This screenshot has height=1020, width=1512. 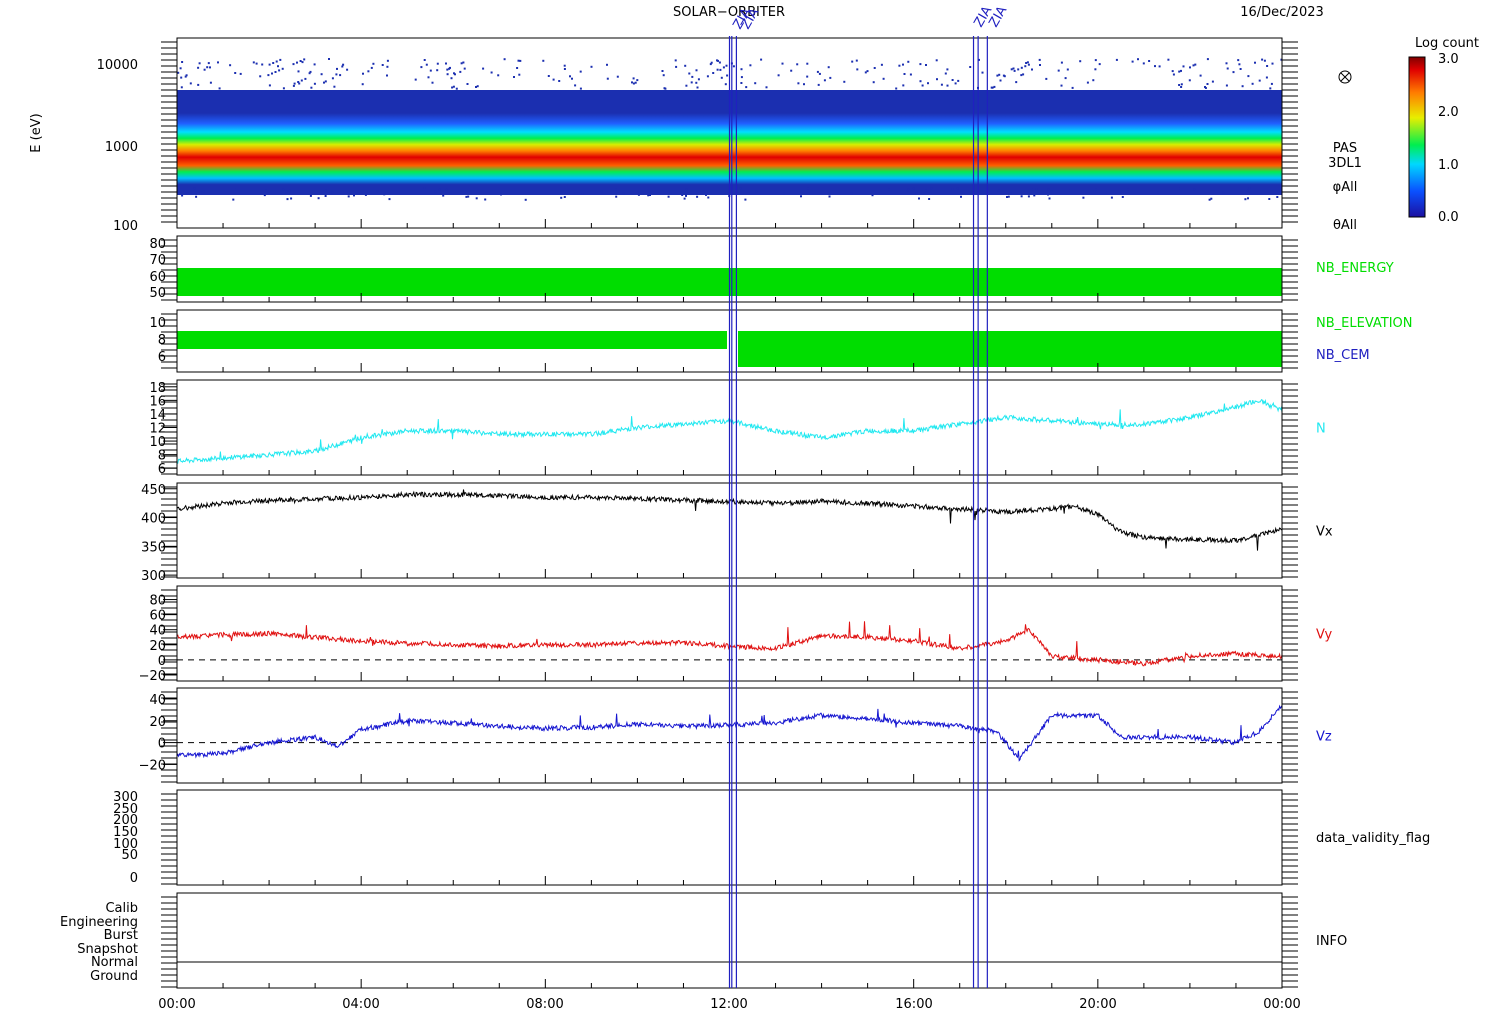 I want to click on mode-label: Normal, so click(x=114, y=962).